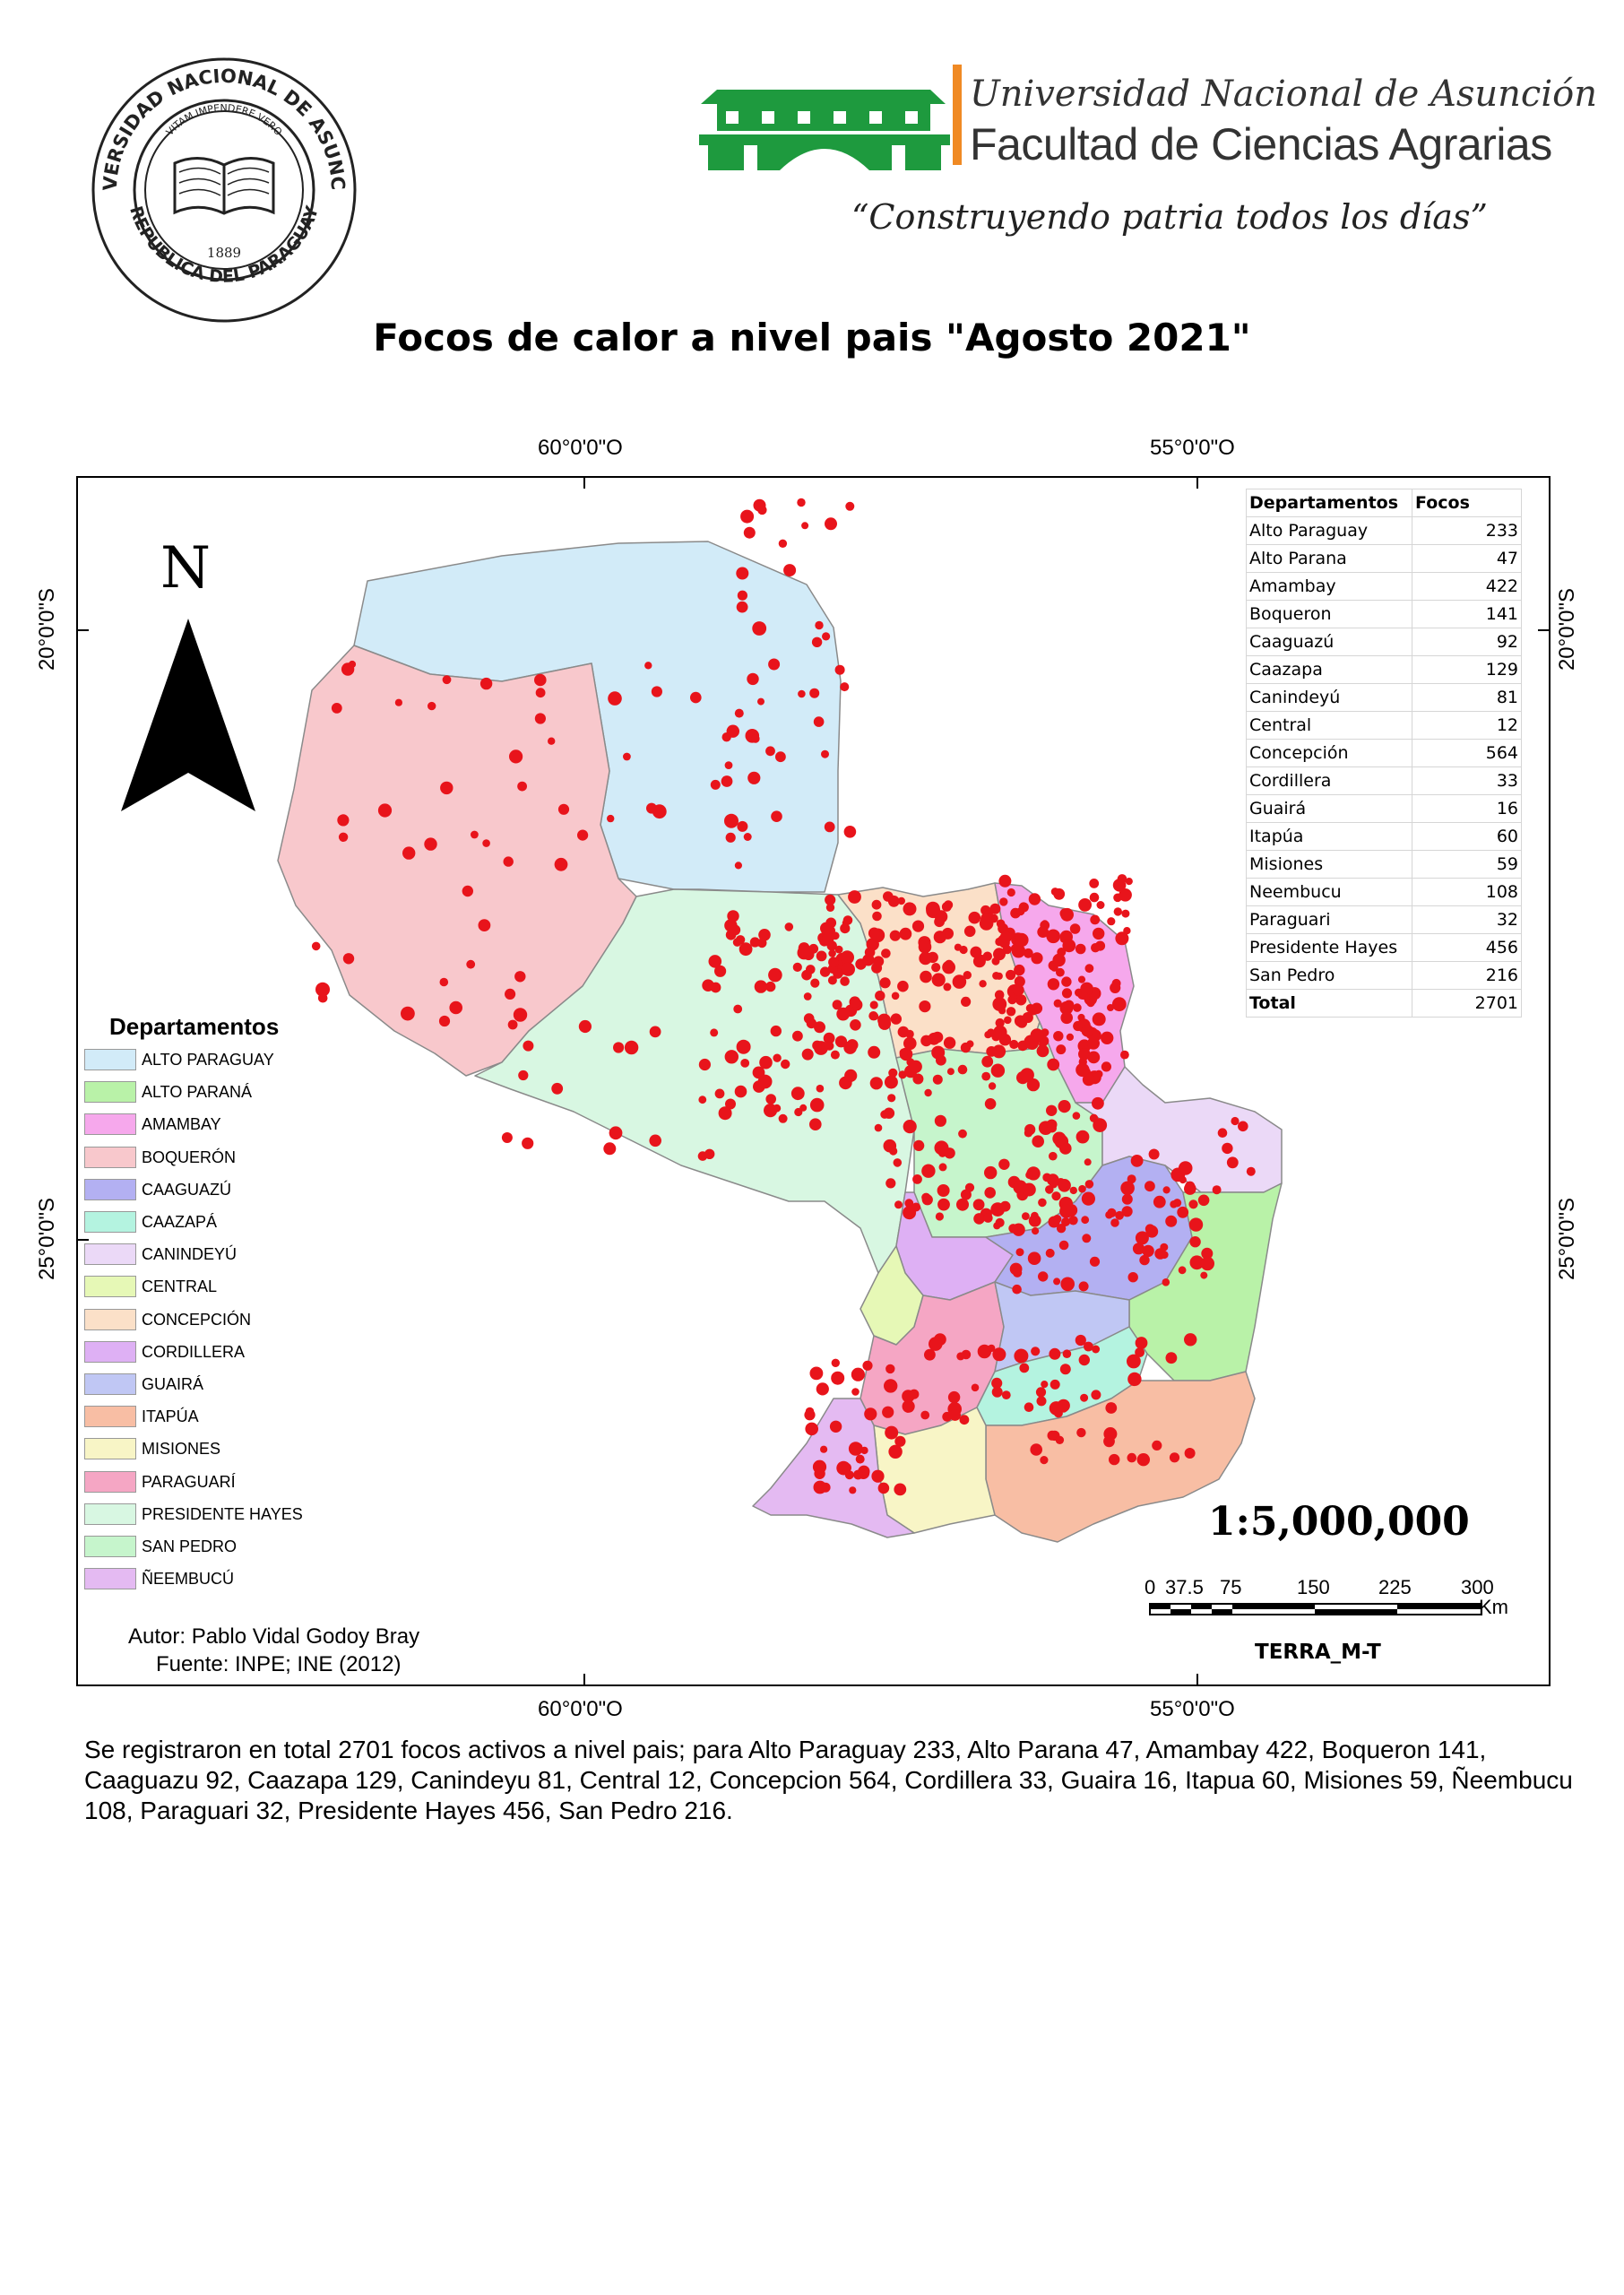 This screenshot has height=2295, width=1624. I want to click on legend-item: PRESIDENTE HAYES, so click(218, 1516).